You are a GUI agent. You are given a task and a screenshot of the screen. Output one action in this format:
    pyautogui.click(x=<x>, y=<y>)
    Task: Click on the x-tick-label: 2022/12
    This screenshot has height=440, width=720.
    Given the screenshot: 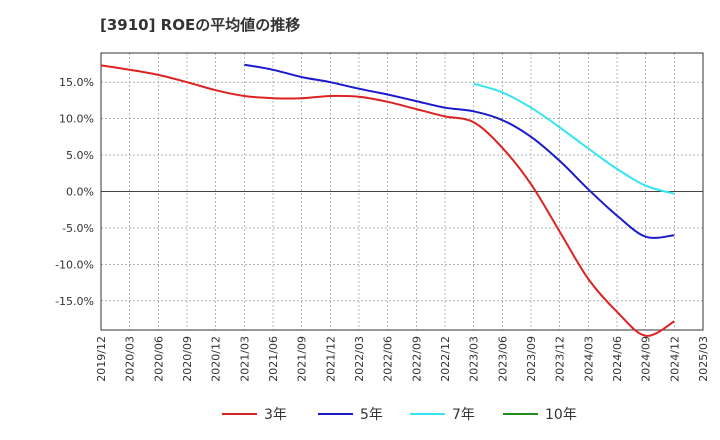 What is the action you would take?
    pyautogui.click(x=445, y=359)
    